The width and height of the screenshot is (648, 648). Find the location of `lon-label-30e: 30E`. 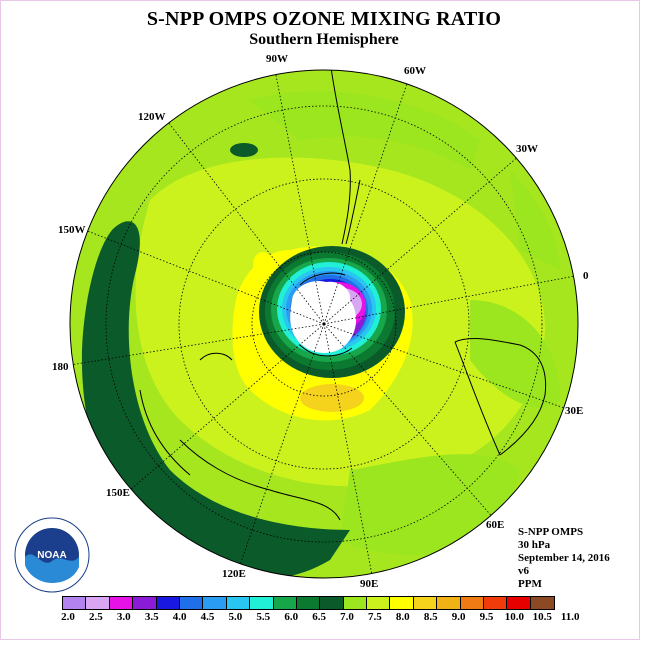

lon-label-30e: 30E is located at coordinates (574, 411).